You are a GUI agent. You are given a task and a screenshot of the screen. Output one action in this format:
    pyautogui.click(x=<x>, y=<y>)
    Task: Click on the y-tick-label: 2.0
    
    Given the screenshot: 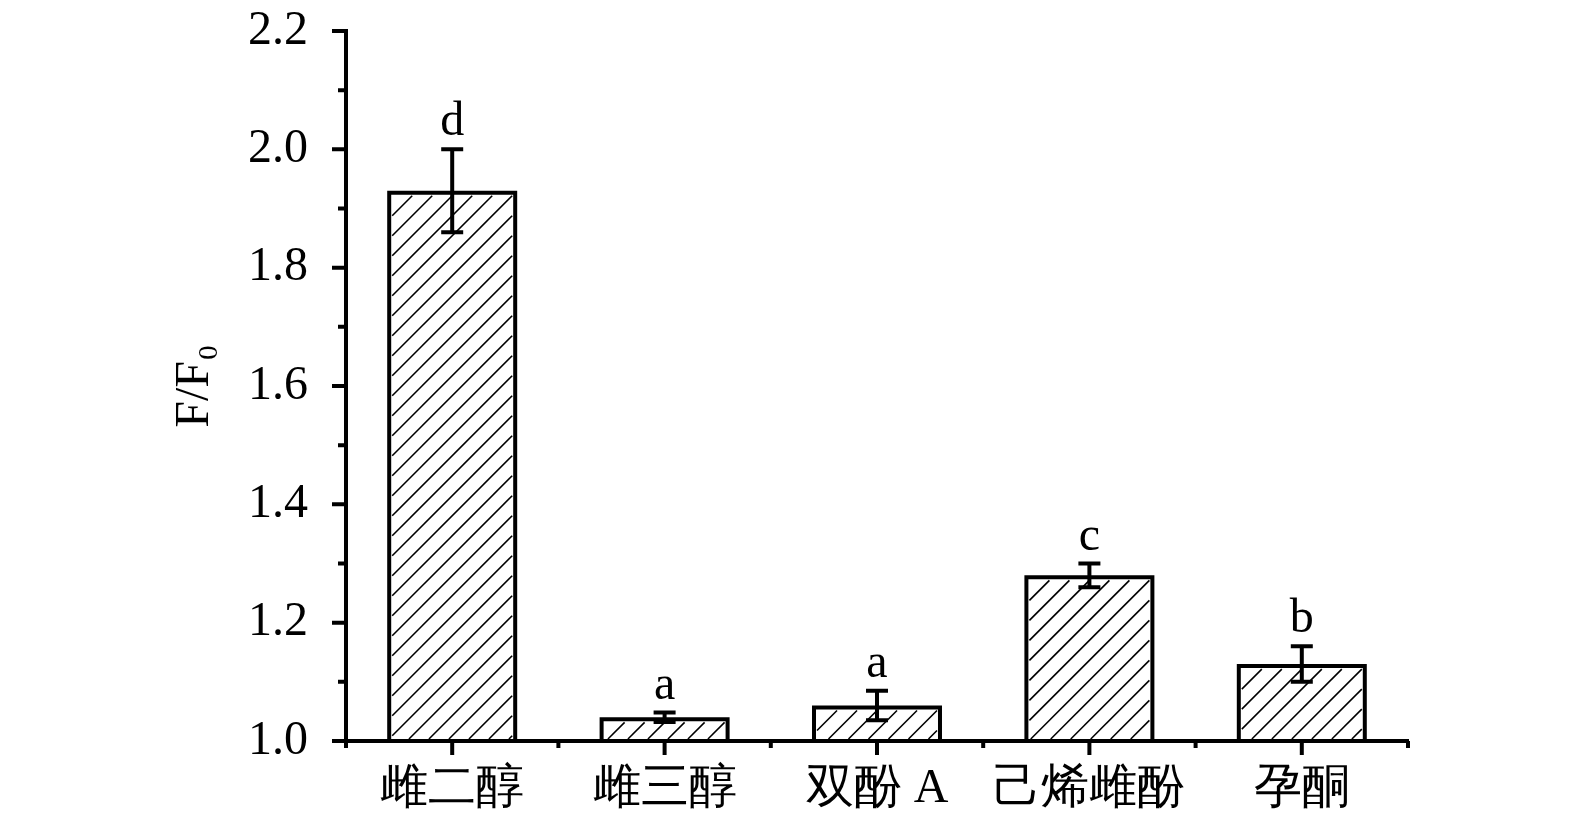 What is the action you would take?
    pyautogui.click(x=278, y=145)
    